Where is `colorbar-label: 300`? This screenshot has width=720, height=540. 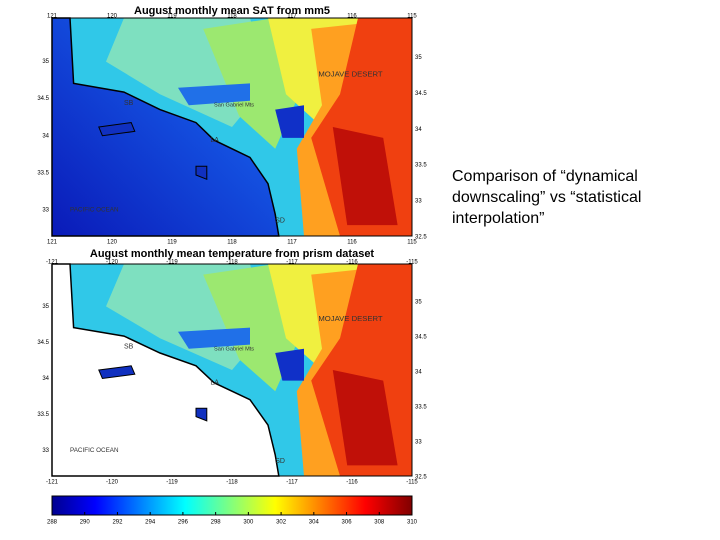 colorbar-label: 300 is located at coordinates (248, 523).